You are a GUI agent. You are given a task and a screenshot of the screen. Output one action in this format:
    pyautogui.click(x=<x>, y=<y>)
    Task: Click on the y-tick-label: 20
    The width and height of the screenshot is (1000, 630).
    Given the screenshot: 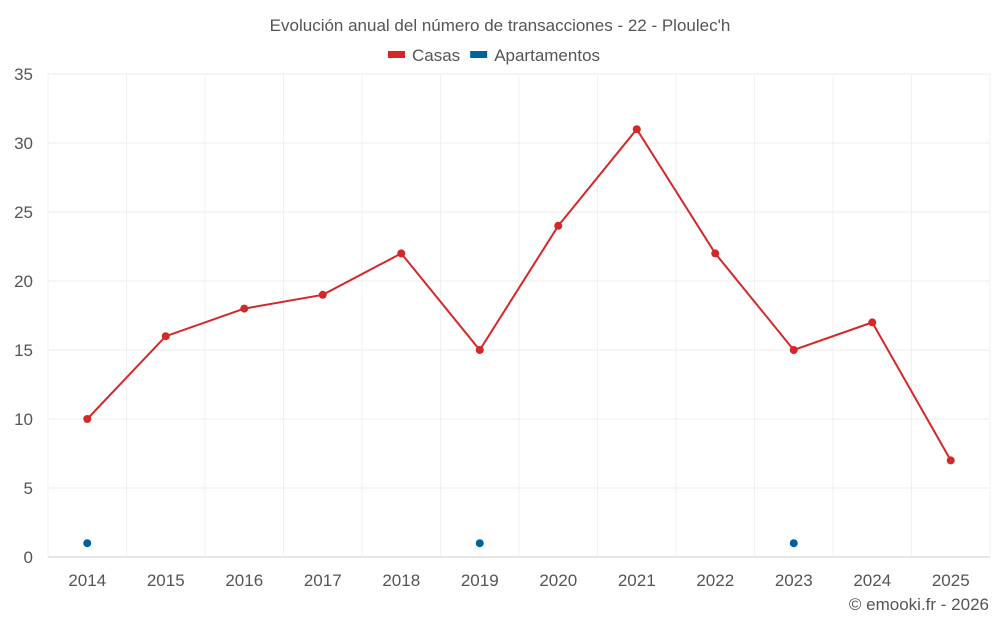 What is the action you would take?
    pyautogui.click(x=23, y=281)
    